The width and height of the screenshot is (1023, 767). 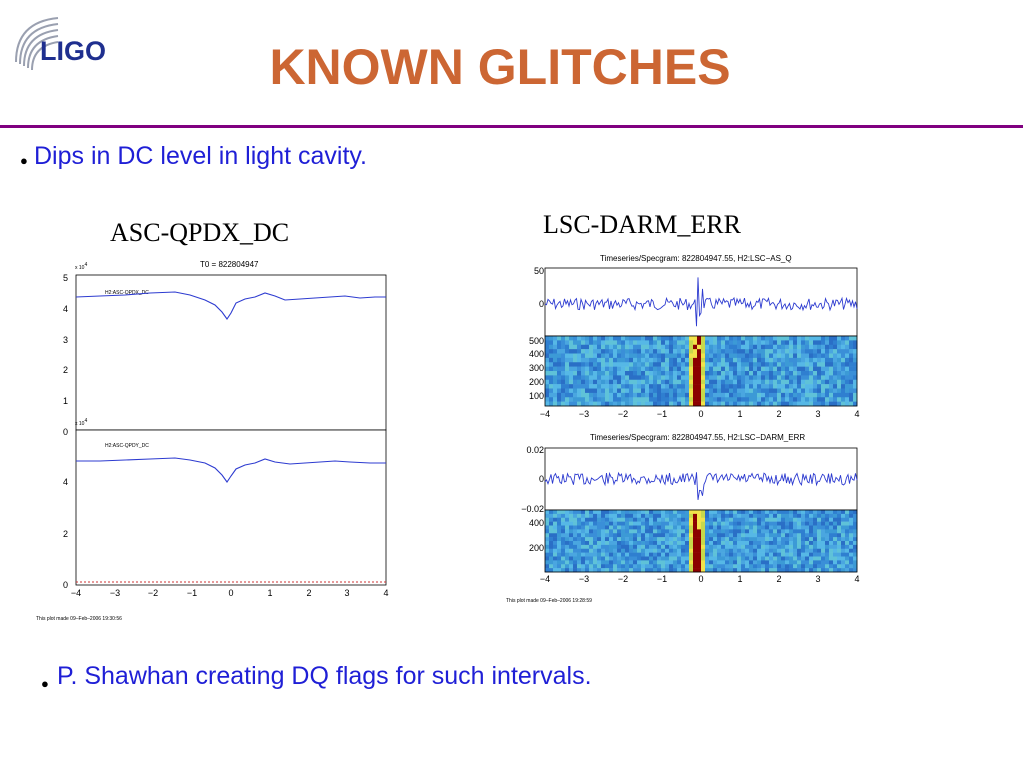 I want to click on left-figure-title: ASC-QPDX_DC, so click(x=200, y=232).